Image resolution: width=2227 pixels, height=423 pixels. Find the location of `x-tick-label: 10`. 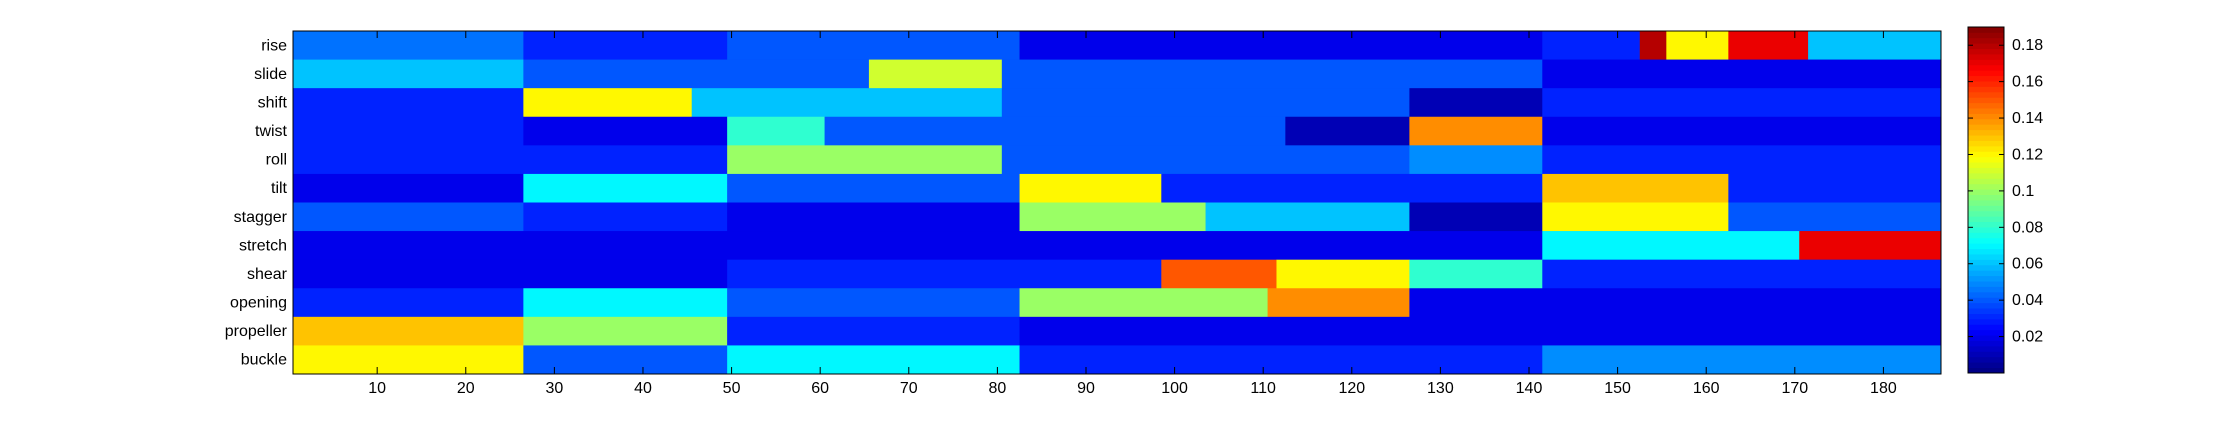

x-tick-label: 10 is located at coordinates (377, 388).